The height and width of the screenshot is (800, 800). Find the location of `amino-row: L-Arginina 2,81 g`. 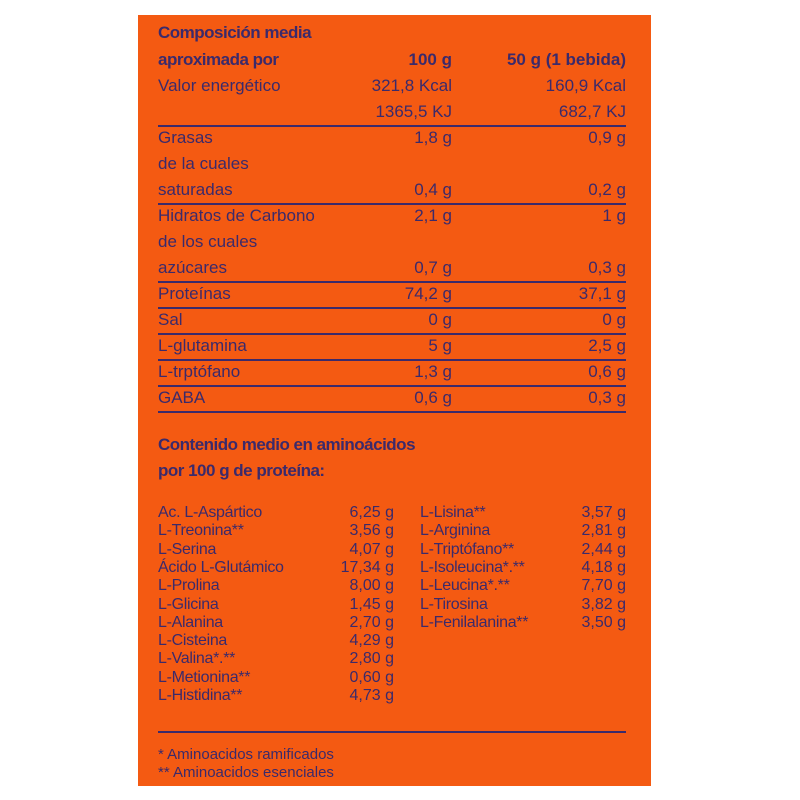

amino-row: L-Arginina 2,81 g is located at coordinates (523, 531).